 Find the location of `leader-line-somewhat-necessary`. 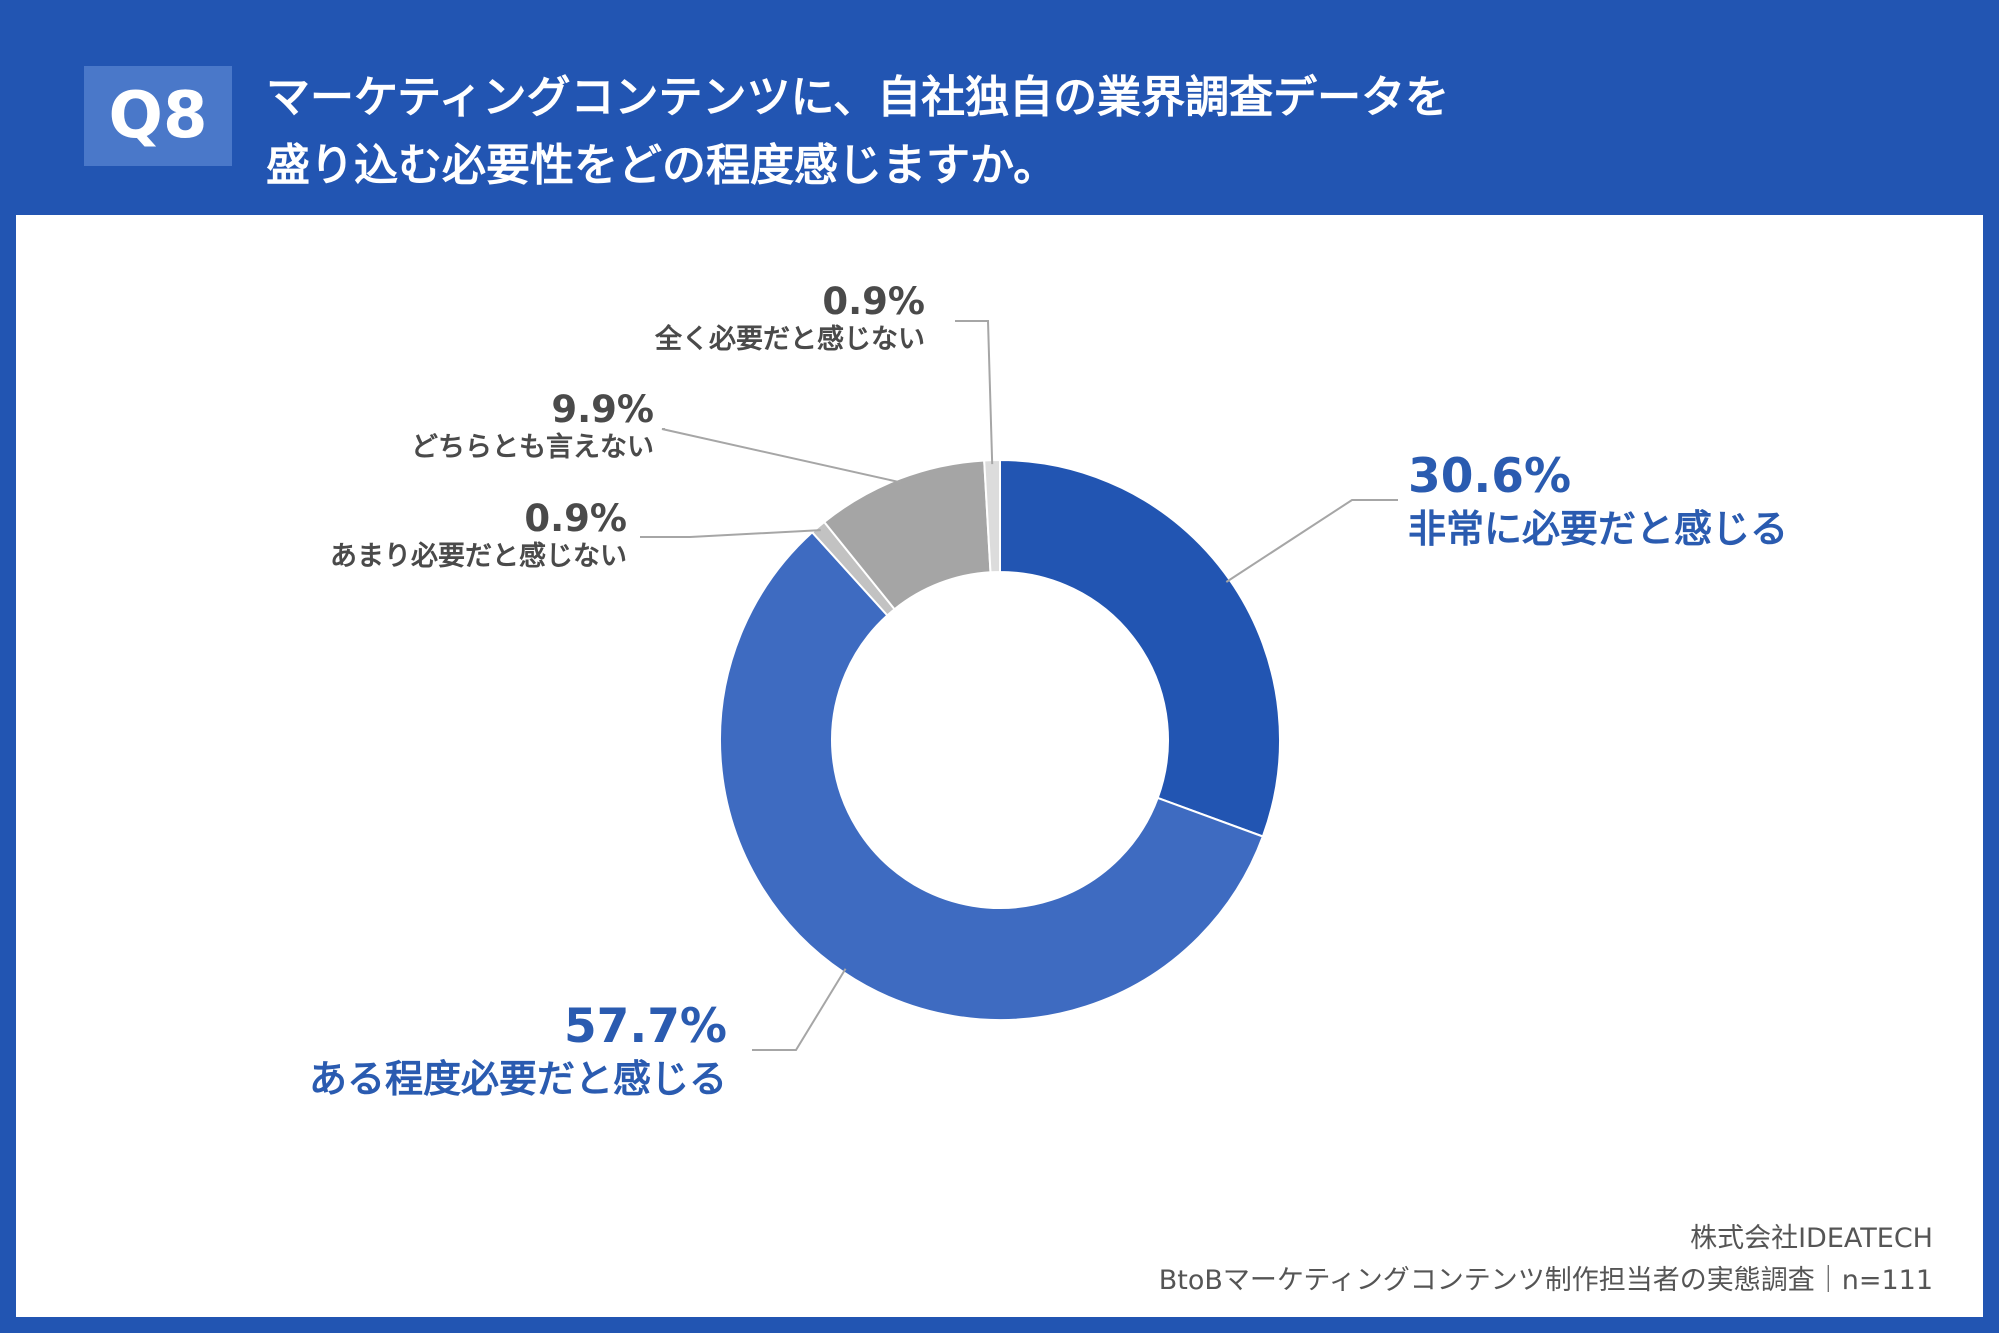

leader-line-somewhat-necessary is located at coordinates (799, 1009).